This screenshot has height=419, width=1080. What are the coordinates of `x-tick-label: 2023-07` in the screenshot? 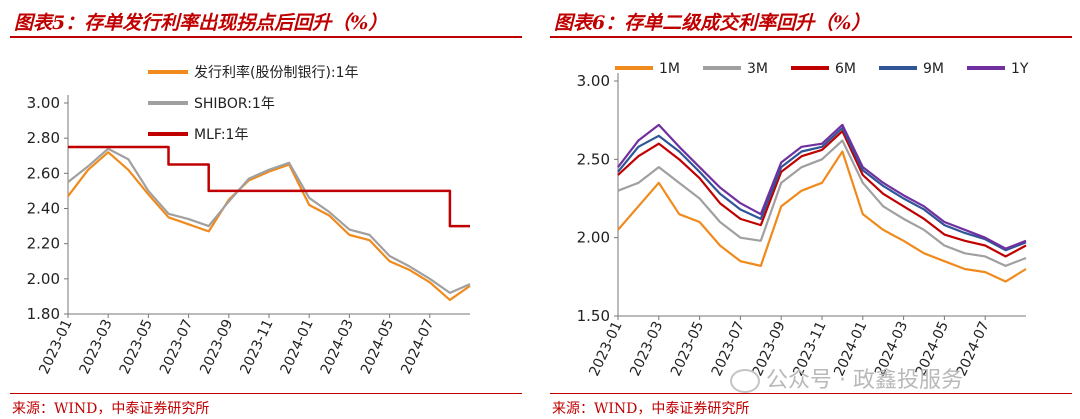 It's located at (176, 347).